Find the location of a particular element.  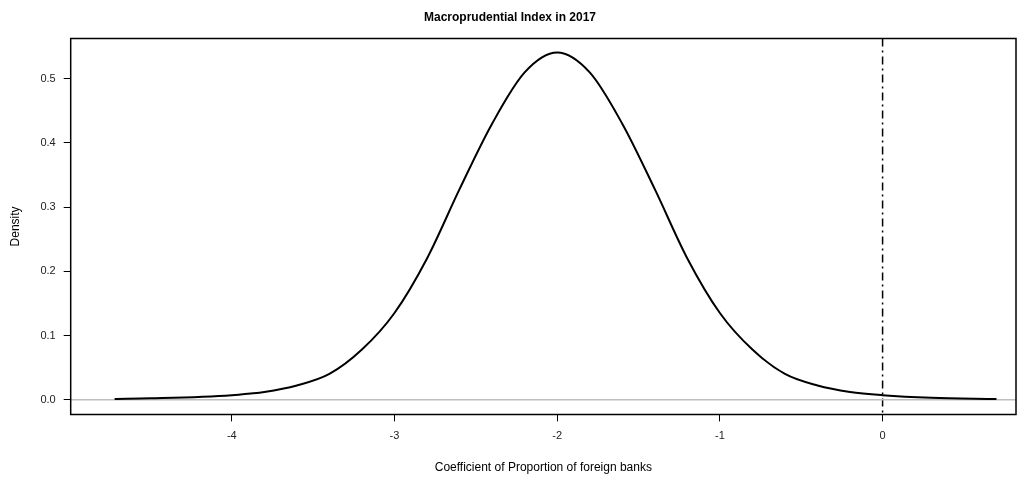

chart-title: Macroprudential Index in 2017 is located at coordinates (510, 16).